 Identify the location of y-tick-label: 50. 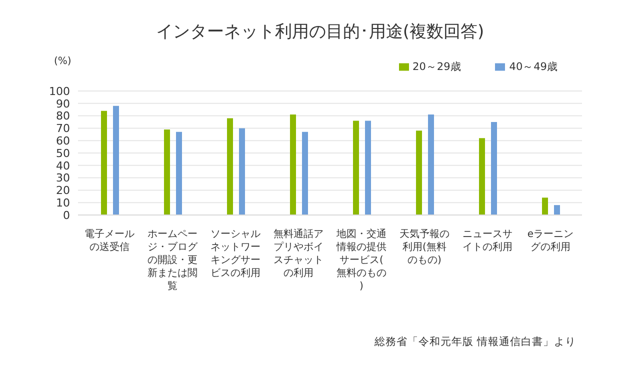
(63, 153).